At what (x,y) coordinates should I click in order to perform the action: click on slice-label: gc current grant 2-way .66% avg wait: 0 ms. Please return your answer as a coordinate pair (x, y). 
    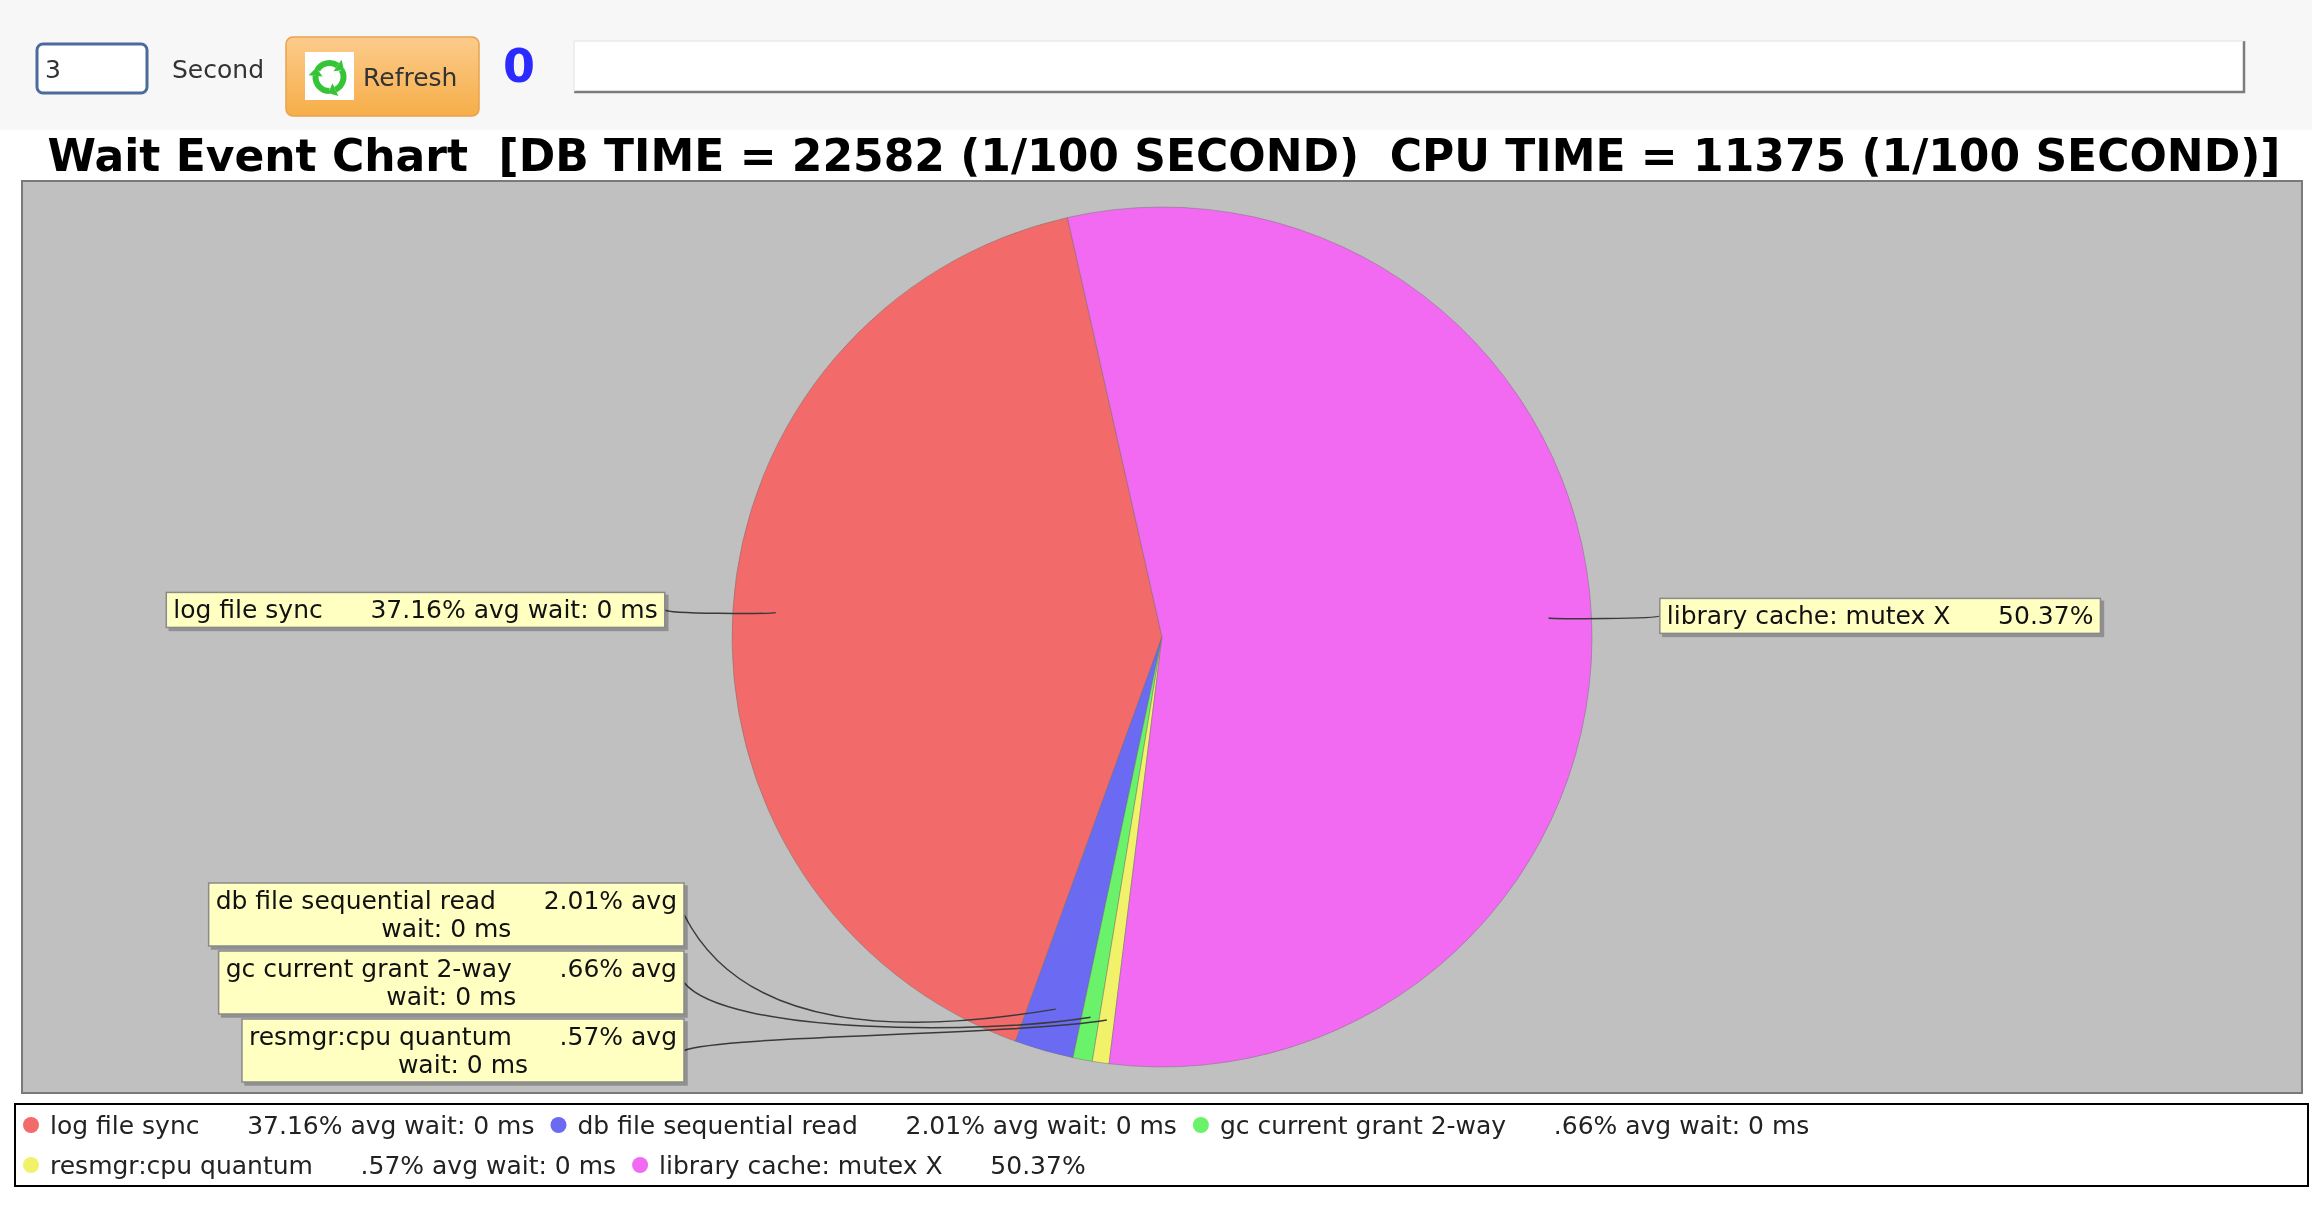
    Looking at the image, I should click on (451, 982).